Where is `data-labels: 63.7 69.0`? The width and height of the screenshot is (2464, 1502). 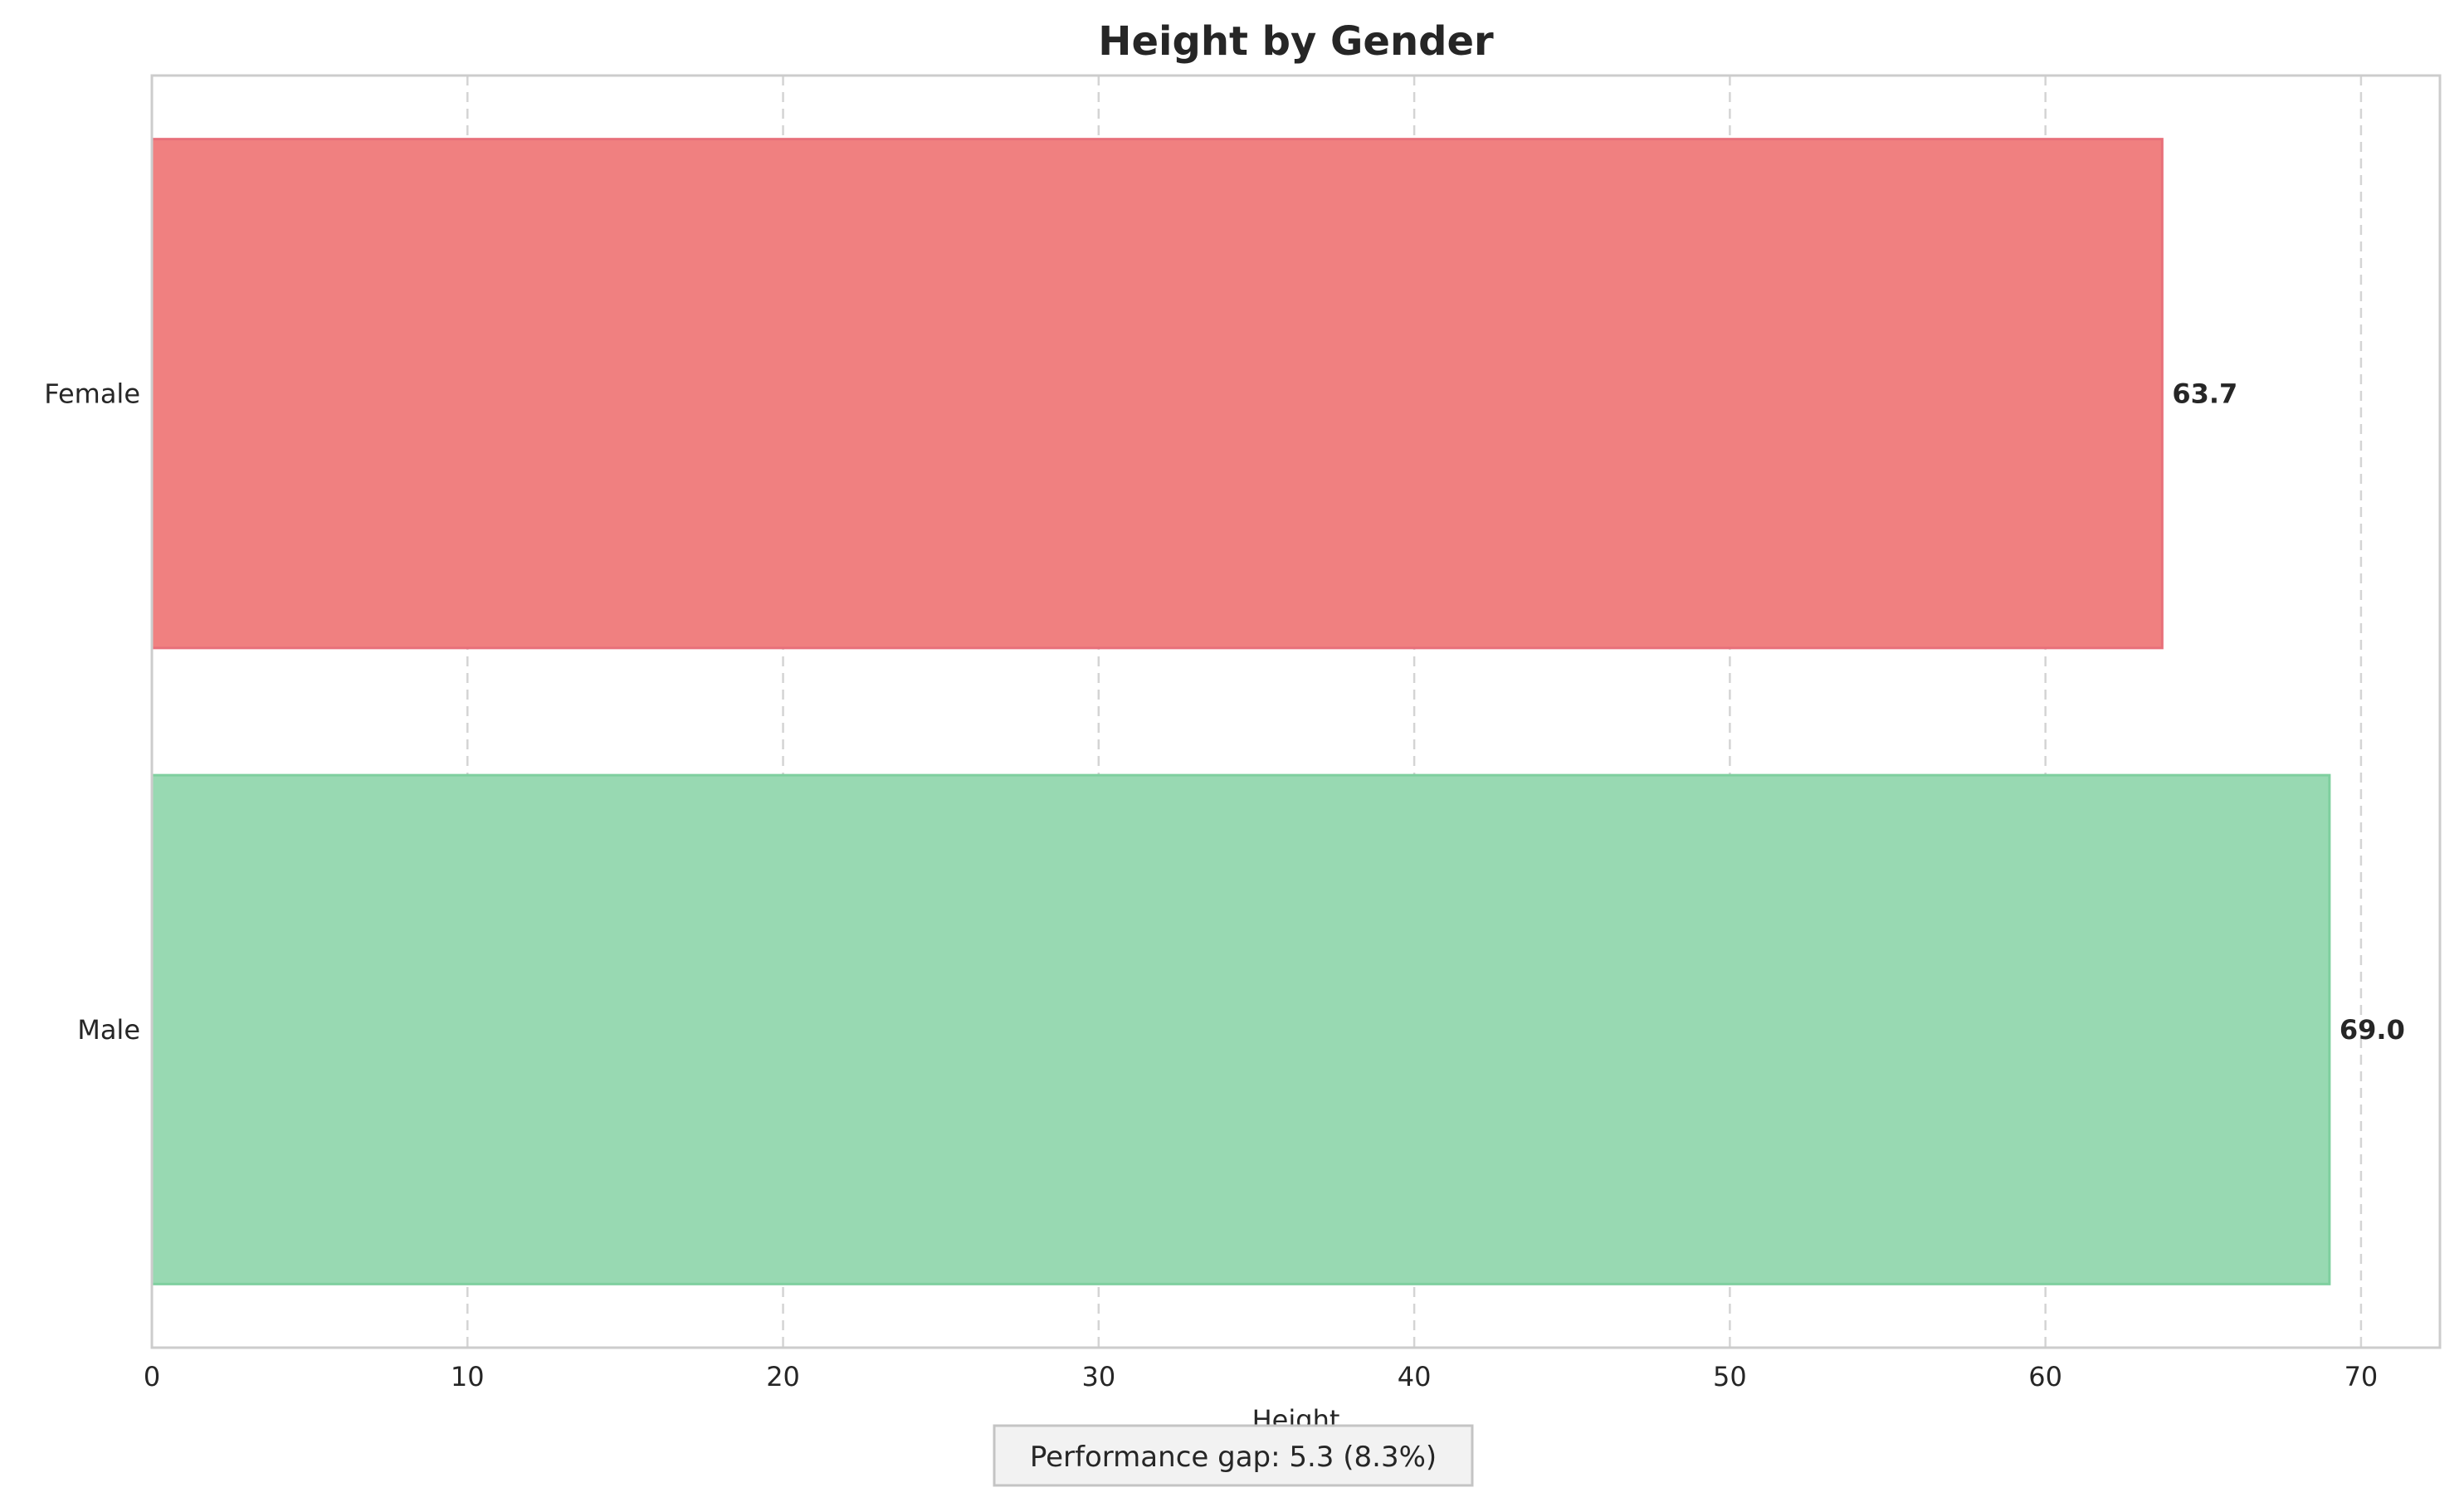
data-labels: 63.7 69.0 is located at coordinates (2288, 712).